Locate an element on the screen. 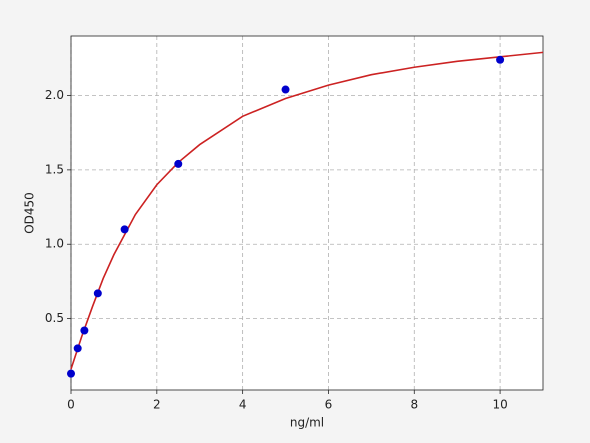 This screenshot has height=443, width=590. y-axis-label: OD450 is located at coordinates (30, 213).